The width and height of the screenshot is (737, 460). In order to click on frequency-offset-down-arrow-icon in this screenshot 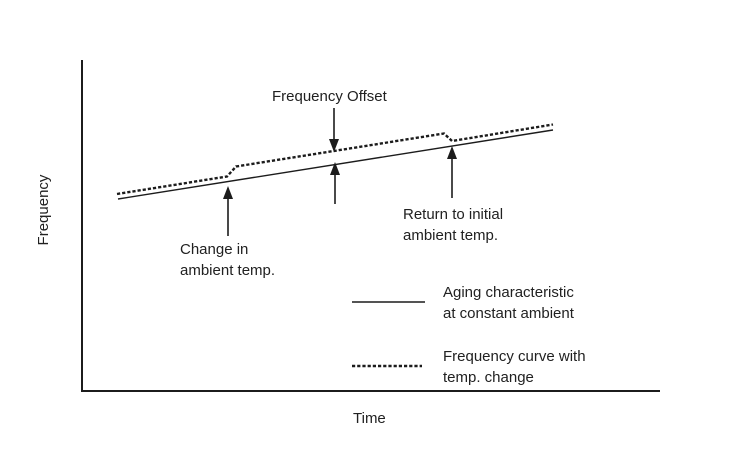, I will do `click(334, 130)`.